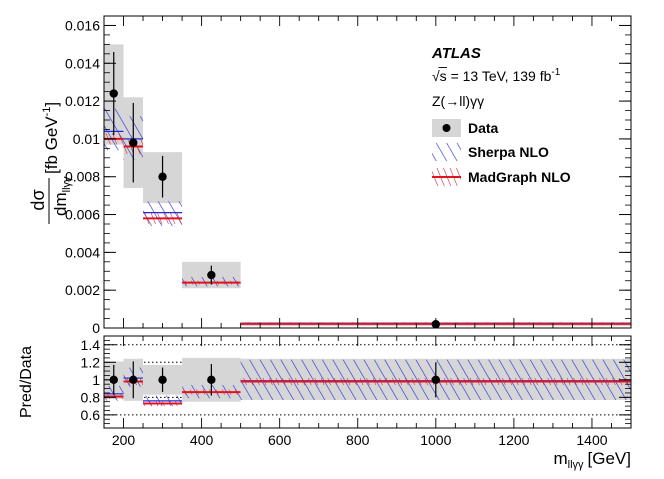 The image size is (664, 479). What do you see at coordinates (82, 63) in the screenshot?
I see `y-tick-label: 0.014` at bounding box center [82, 63].